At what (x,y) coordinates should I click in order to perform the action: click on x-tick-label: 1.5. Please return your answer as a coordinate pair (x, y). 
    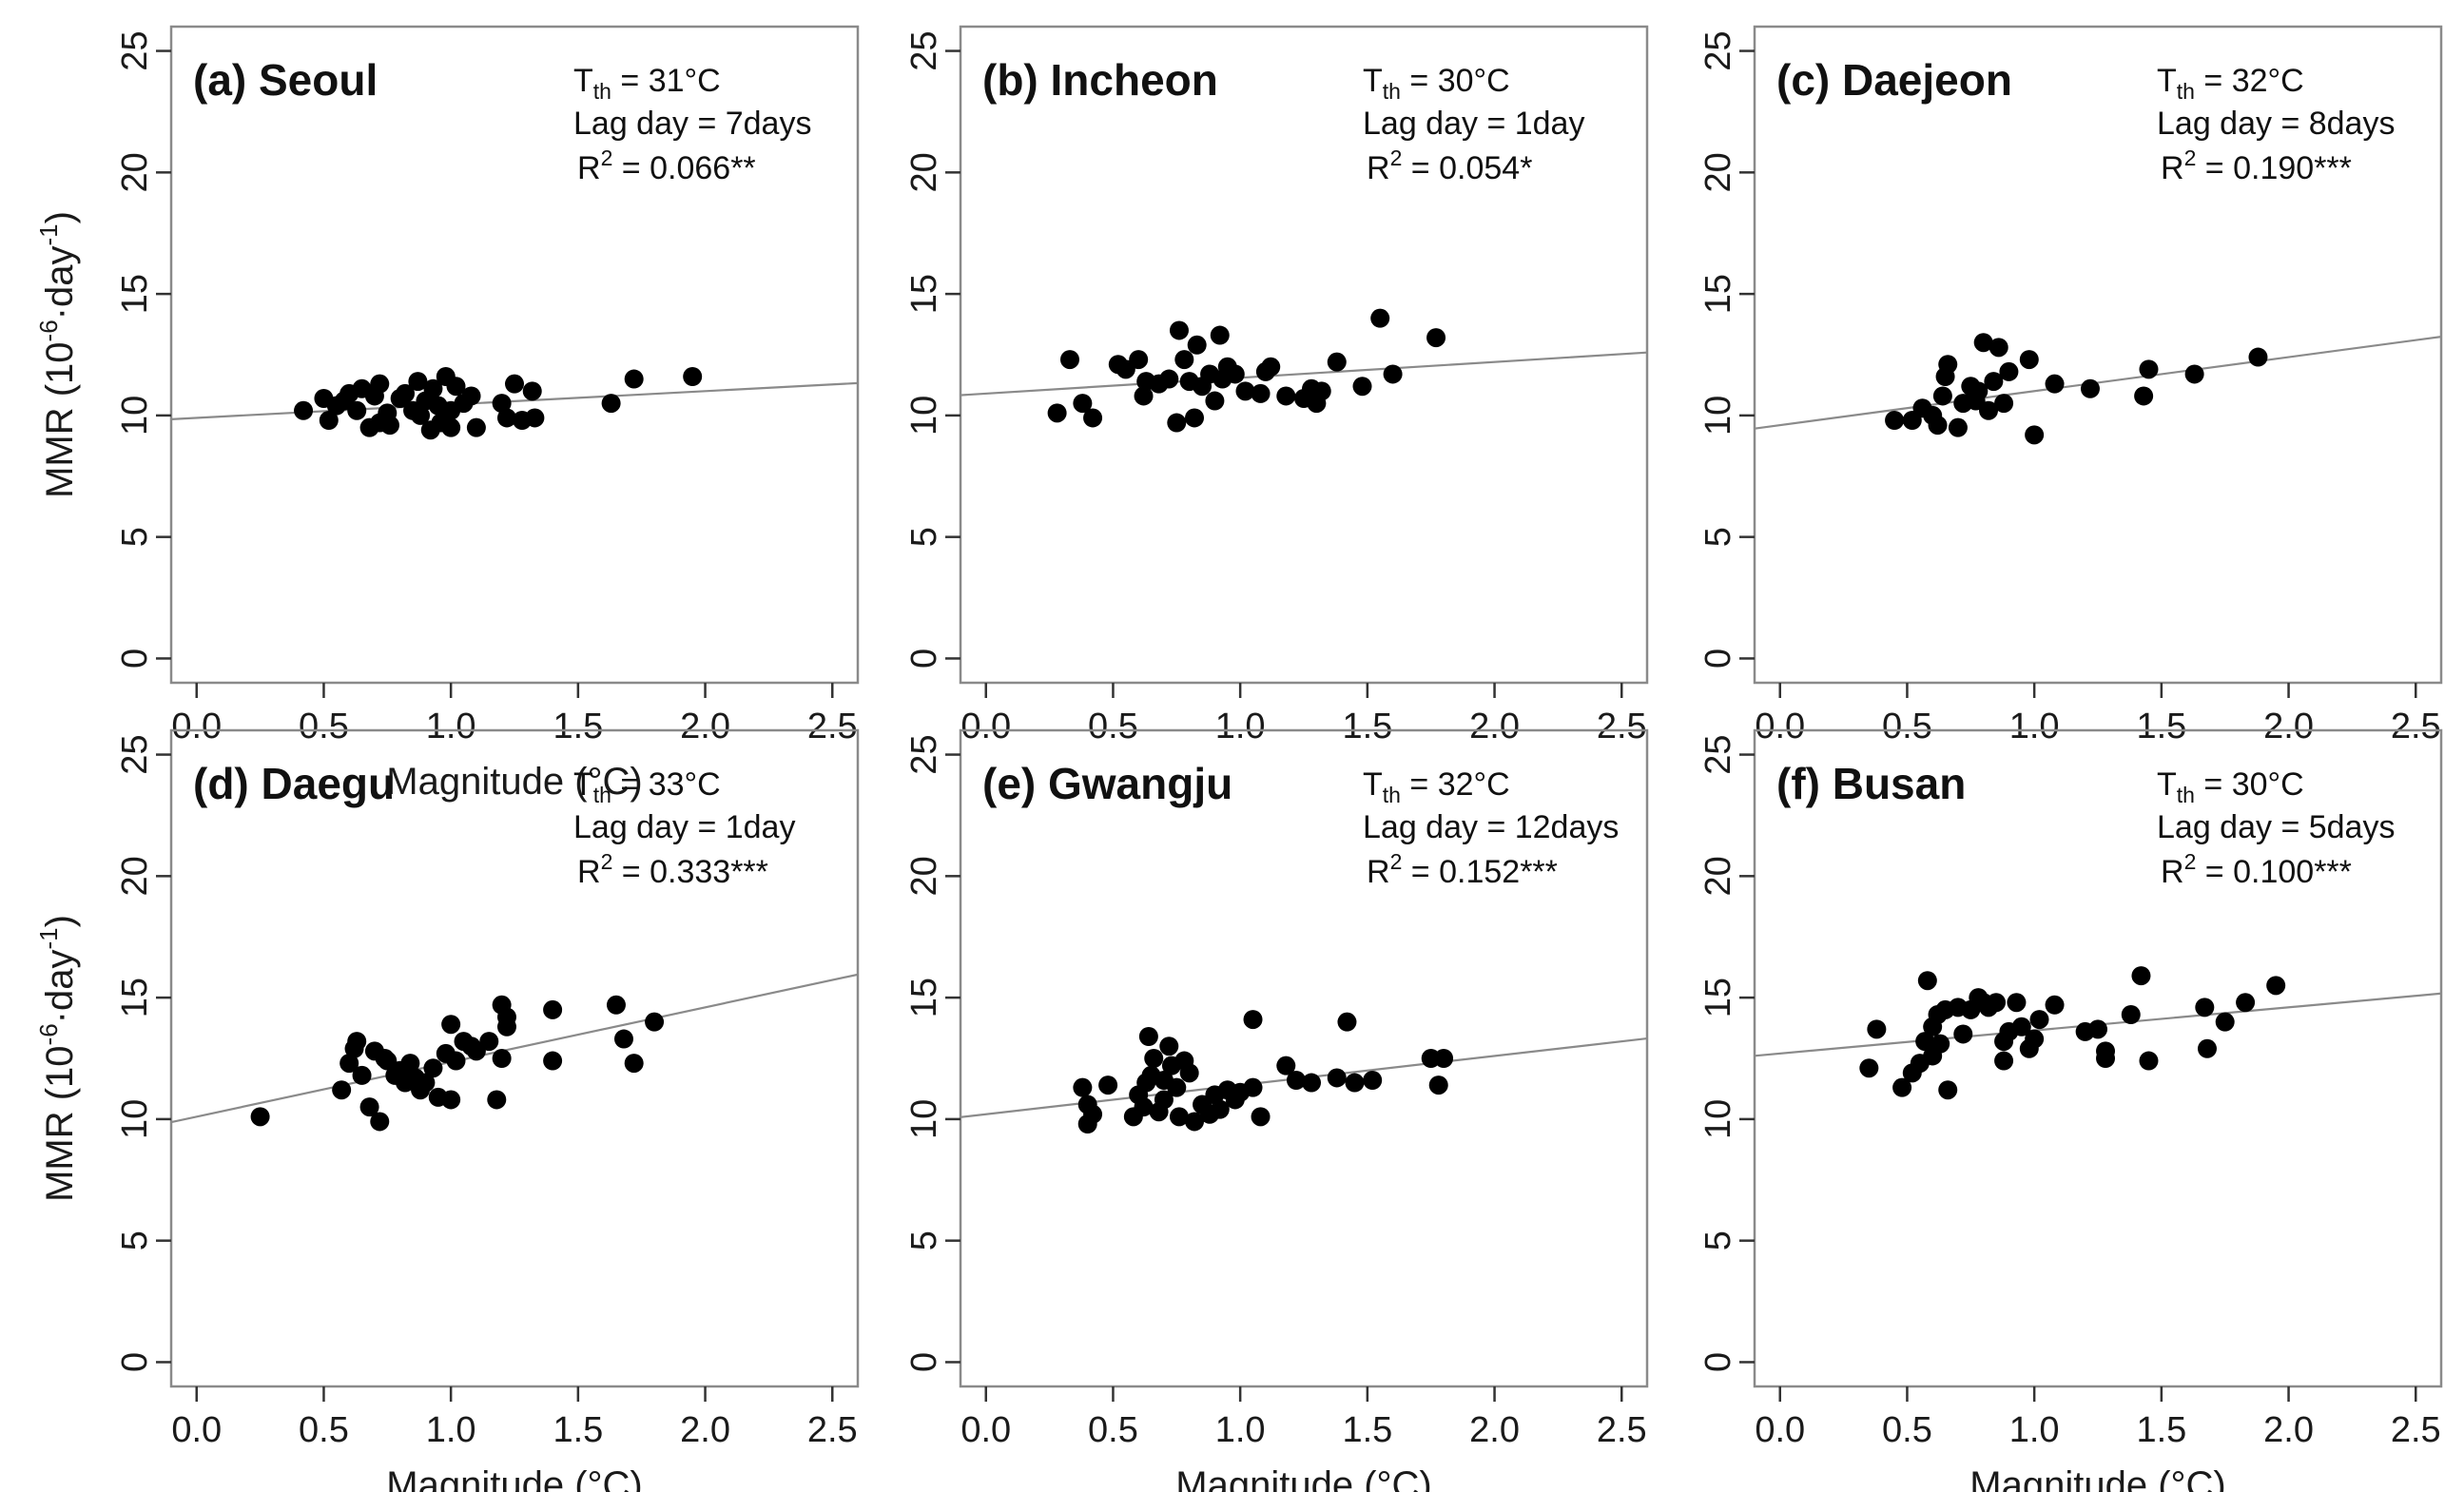
    Looking at the image, I should click on (2161, 726).